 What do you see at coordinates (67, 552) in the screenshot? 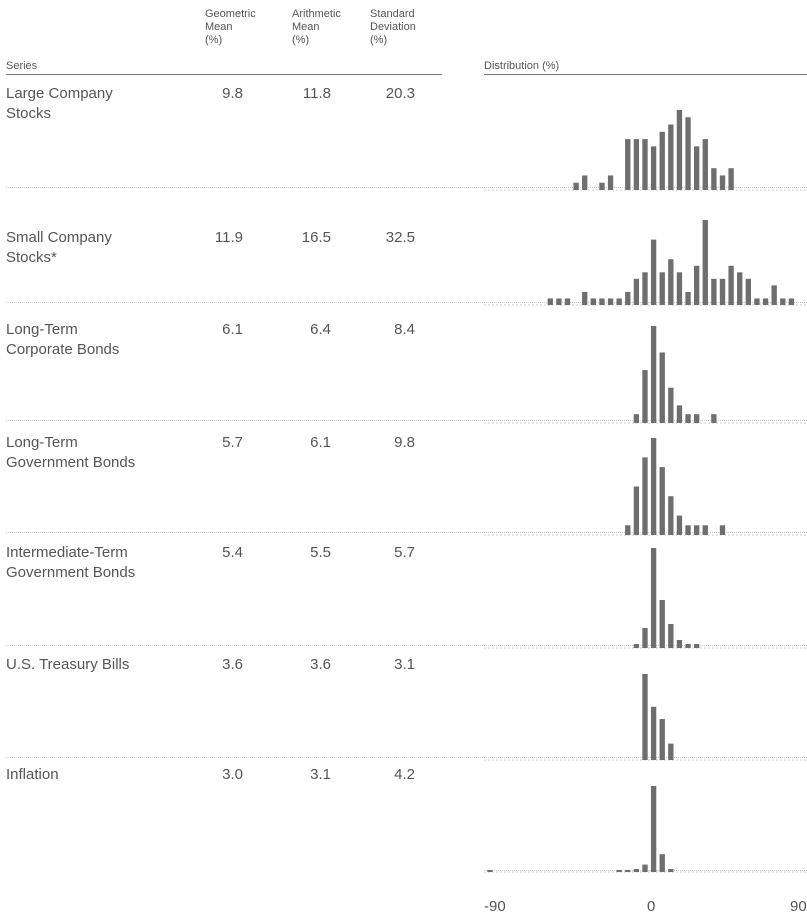
I see `row-name-line1: Intermediate-Term` at bounding box center [67, 552].